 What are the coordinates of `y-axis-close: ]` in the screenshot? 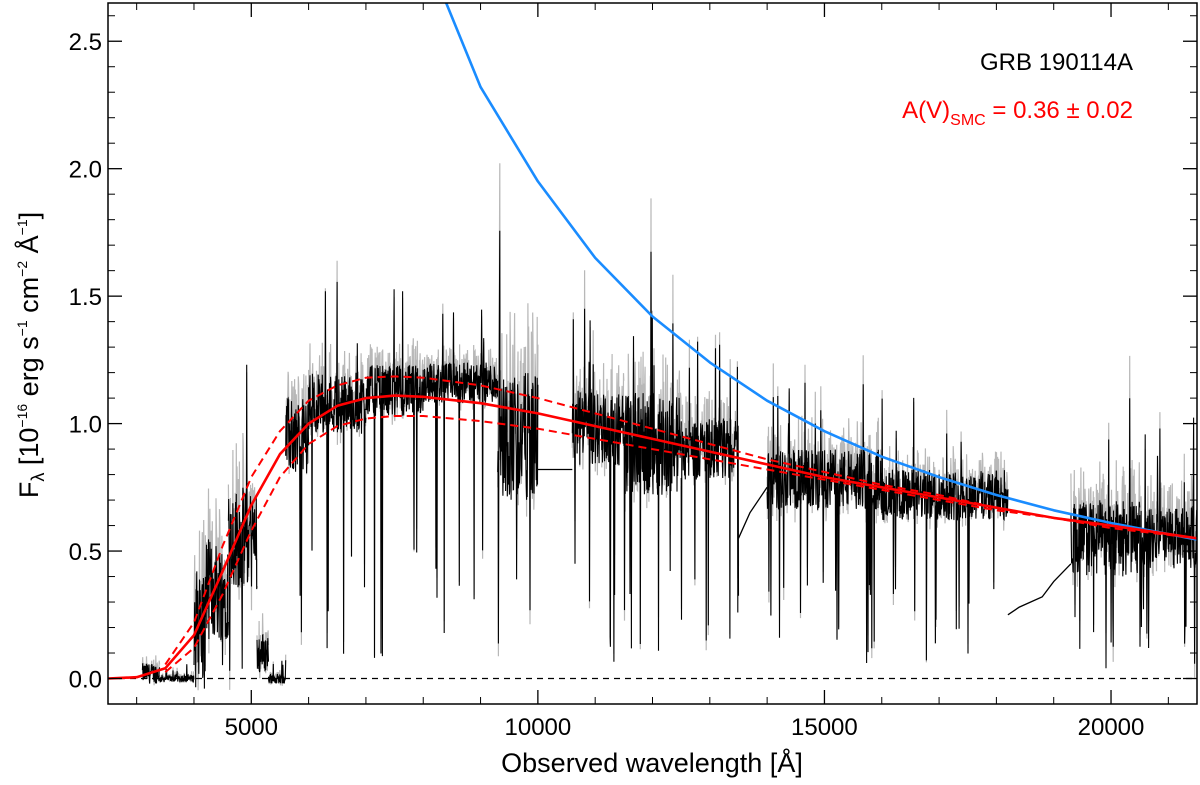 It's located at (29, 216).